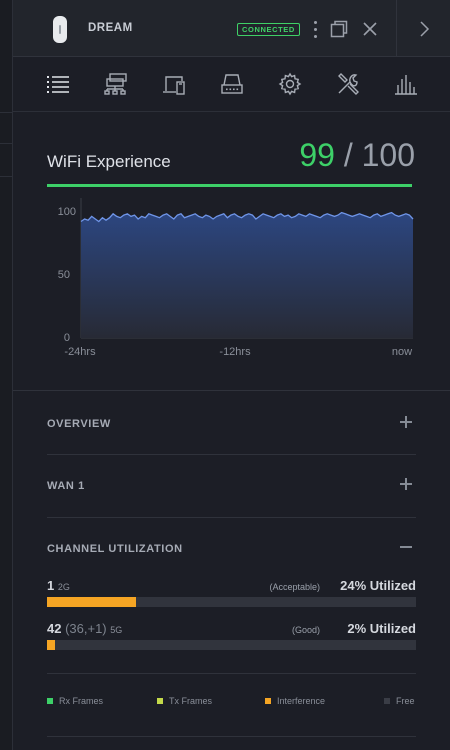 The width and height of the screenshot is (450, 750). Describe the element at coordinates (378, 585) in the screenshot. I see `channel-utilized: 24% Utilized` at that location.